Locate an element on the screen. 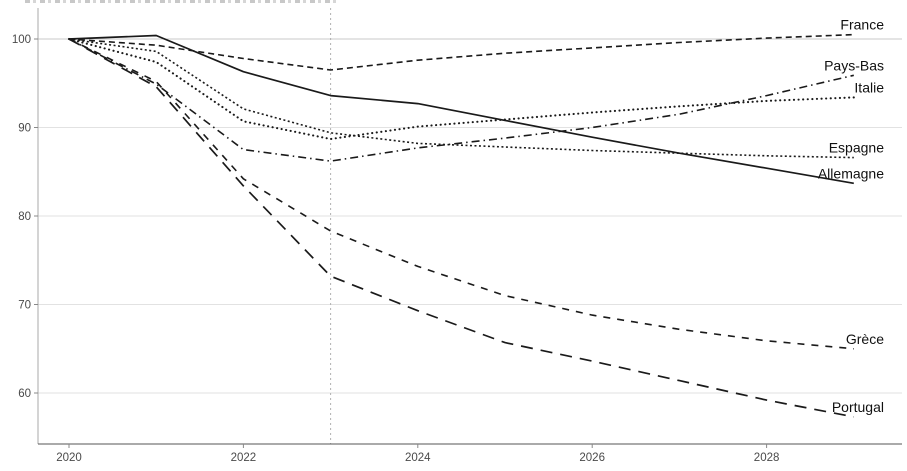  y-tick-label-90: 90 is located at coordinates (24, 129).